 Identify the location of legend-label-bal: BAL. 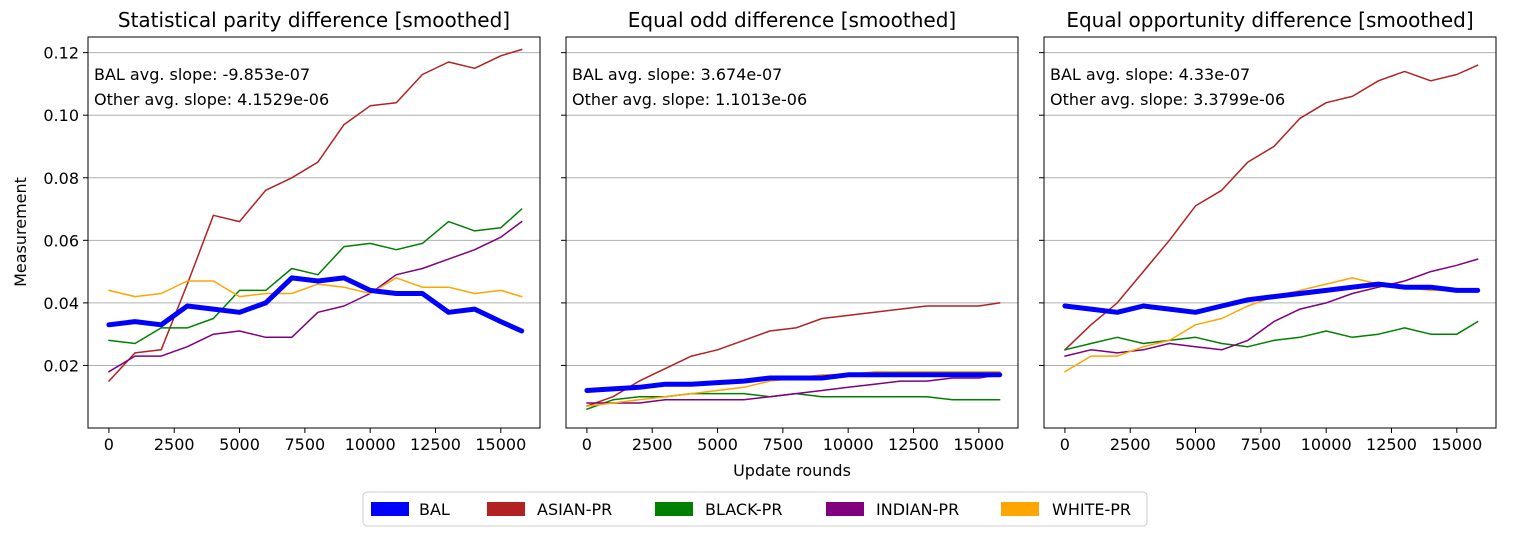
(434, 509).